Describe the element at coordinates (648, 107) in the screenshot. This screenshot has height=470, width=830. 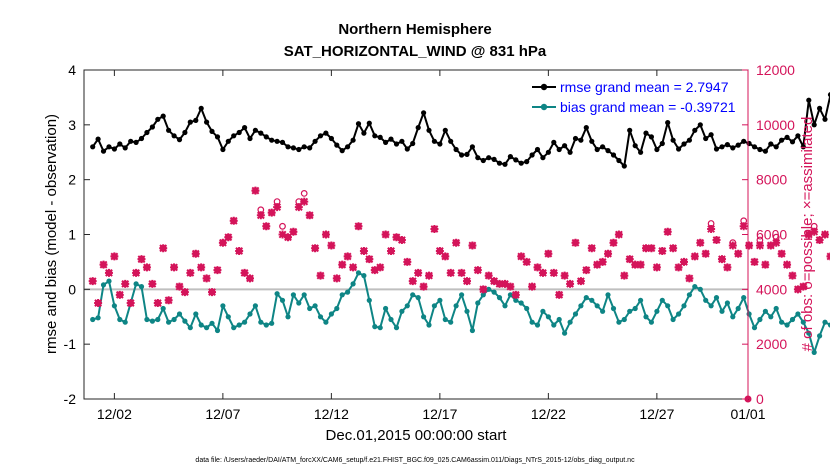
I see `legend-bias-text: bias grand mean = -0.39721` at that location.